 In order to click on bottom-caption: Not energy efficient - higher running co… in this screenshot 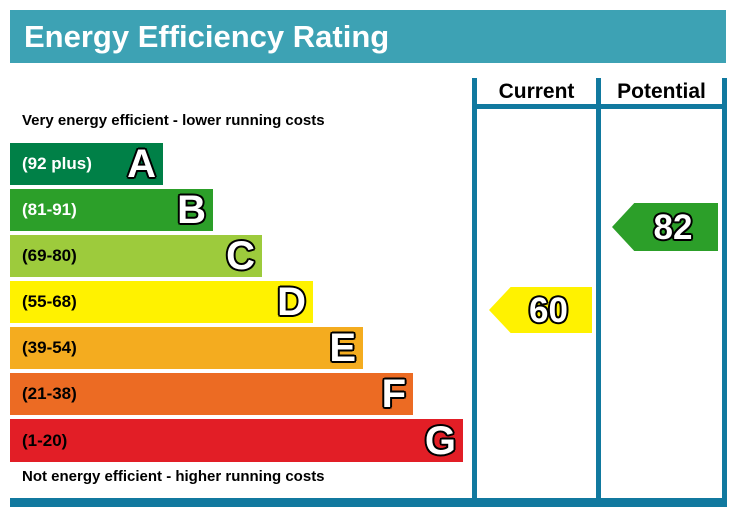, I will do `click(173, 476)`.